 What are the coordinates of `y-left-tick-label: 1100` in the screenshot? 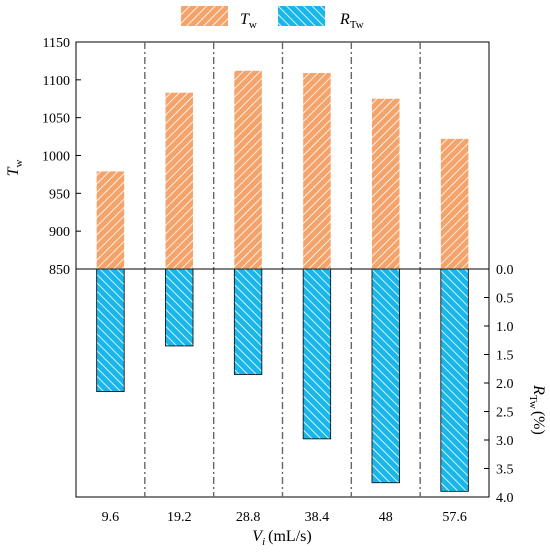 It's located at (56, 81).